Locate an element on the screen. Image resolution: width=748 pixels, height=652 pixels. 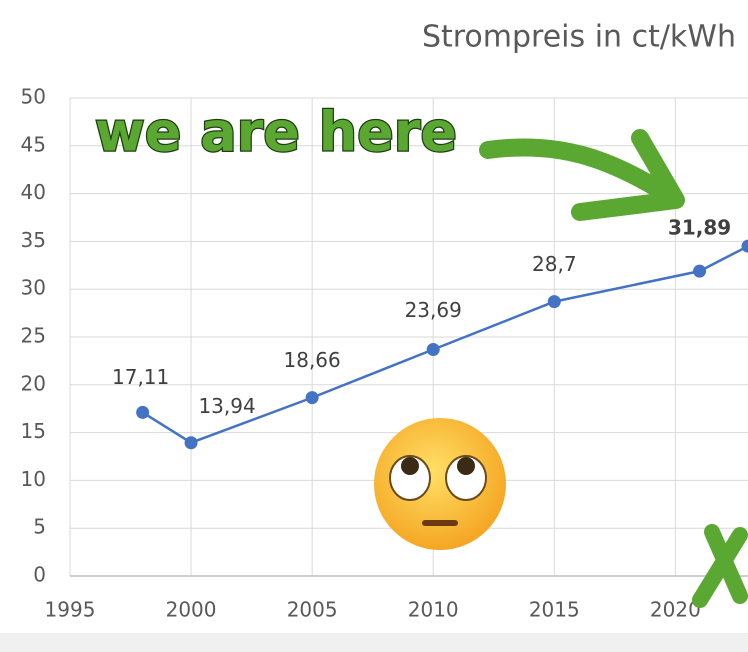
y-tick-label: 50 is located at coordinates (33, 97).